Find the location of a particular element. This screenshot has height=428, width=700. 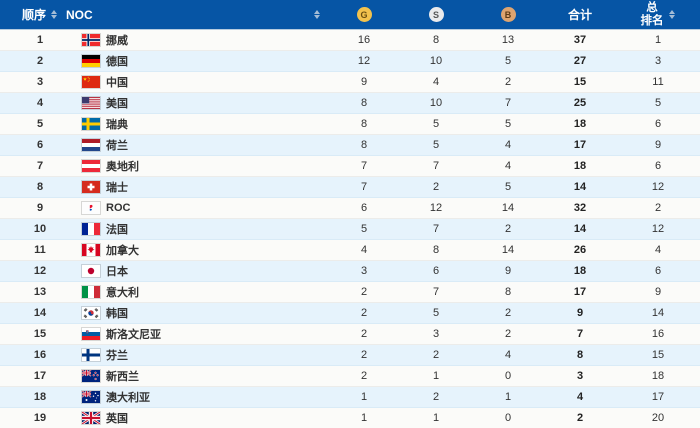

row-noc-cell: 英国 is located at coordinates (204, 418).